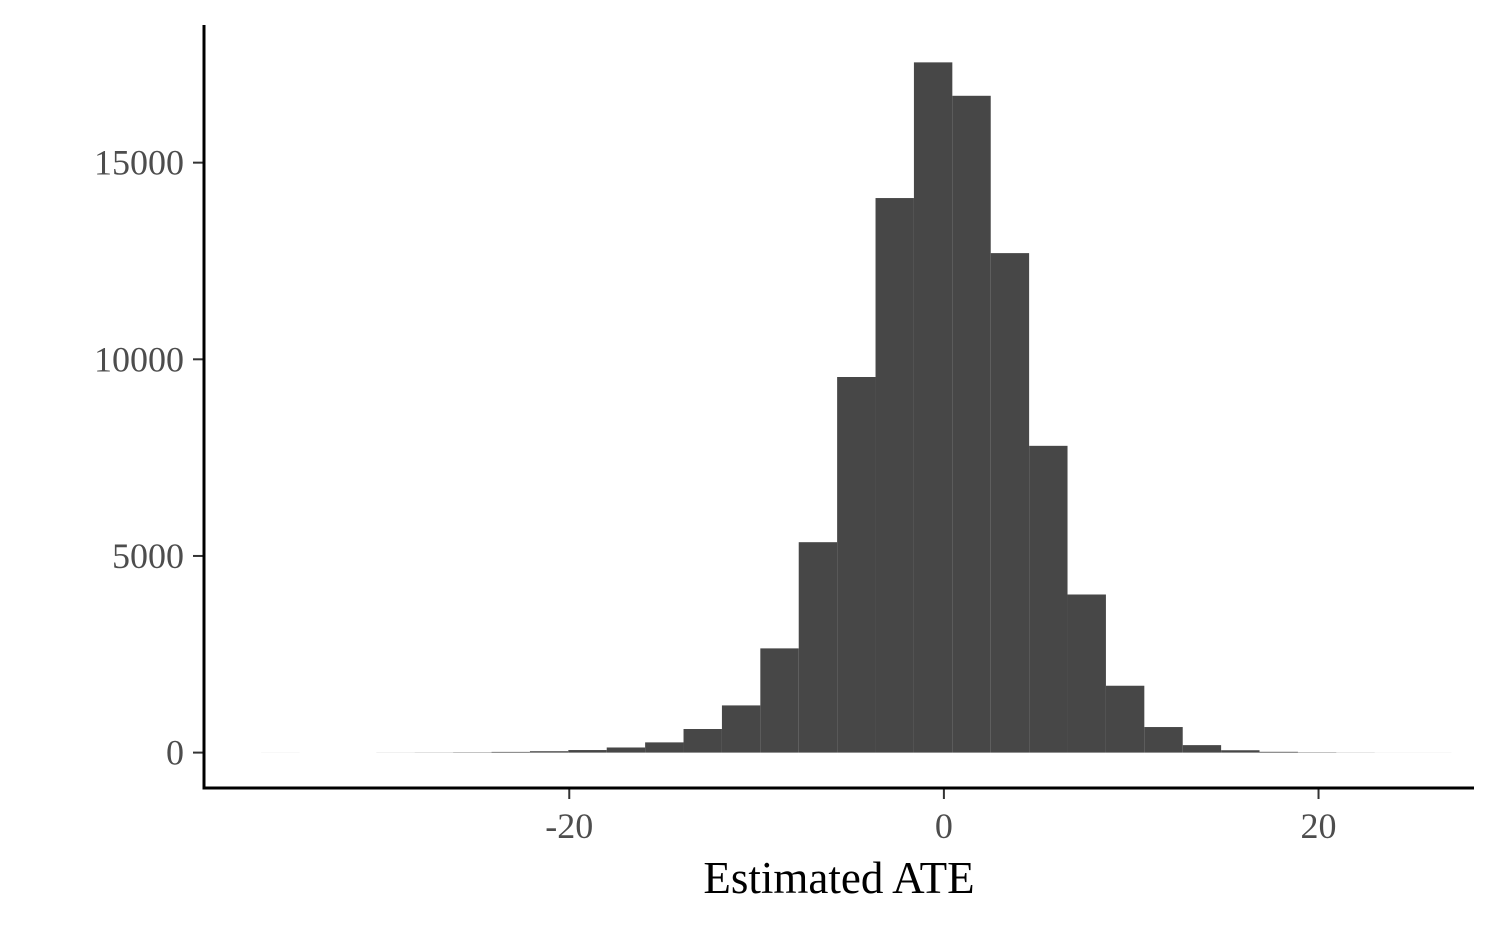 The width and height of the screenshot is (1500, 927). What do you see at coordinates (944, 826) in the screenshot?
I see `x-tick-label: 0` at bounding box center [944, 826].